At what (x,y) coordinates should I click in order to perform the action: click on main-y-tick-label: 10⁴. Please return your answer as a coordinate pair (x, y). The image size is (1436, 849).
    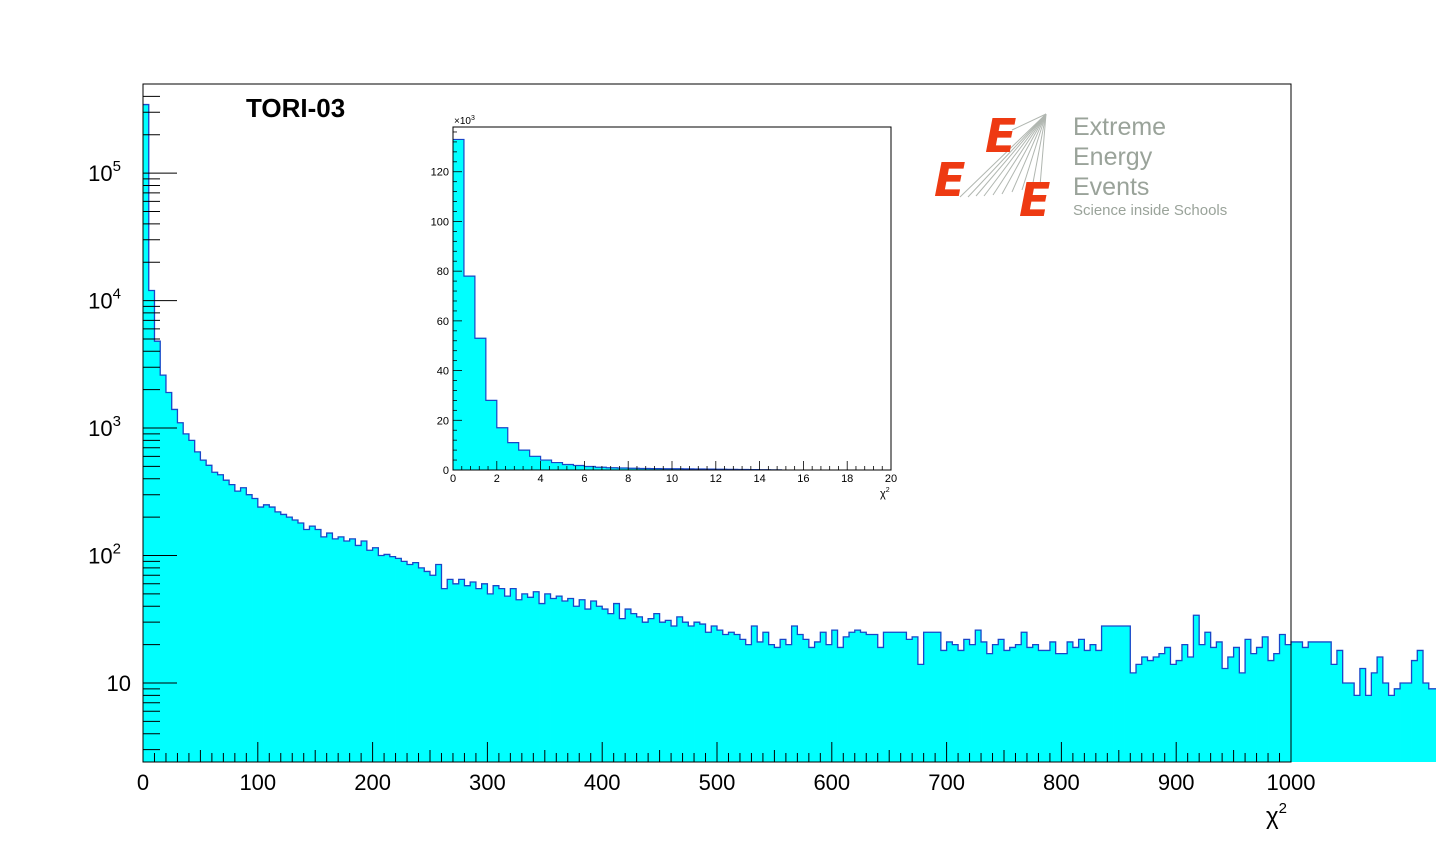
    Looking at the image, I should click on (104, 300).